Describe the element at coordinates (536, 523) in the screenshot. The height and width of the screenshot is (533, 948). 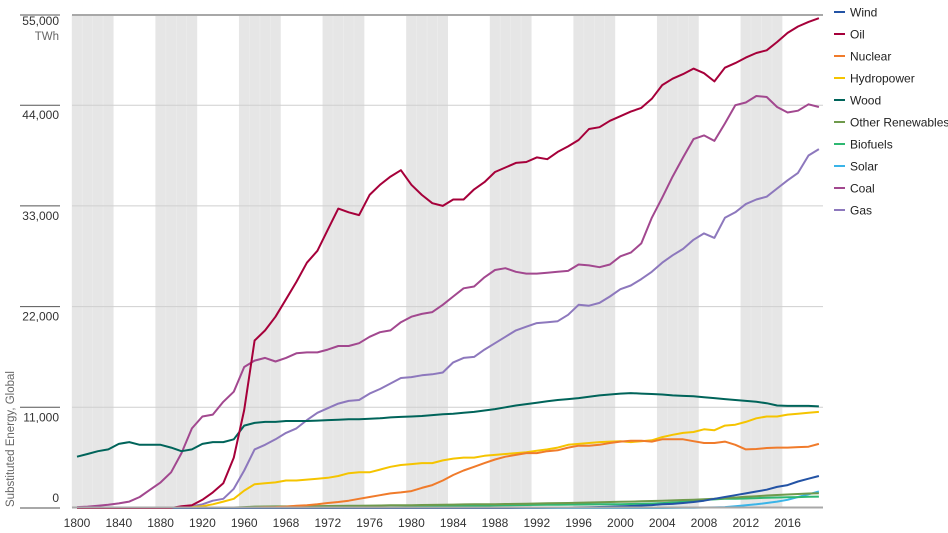
I see `x-tick-label: 1992` at that location.